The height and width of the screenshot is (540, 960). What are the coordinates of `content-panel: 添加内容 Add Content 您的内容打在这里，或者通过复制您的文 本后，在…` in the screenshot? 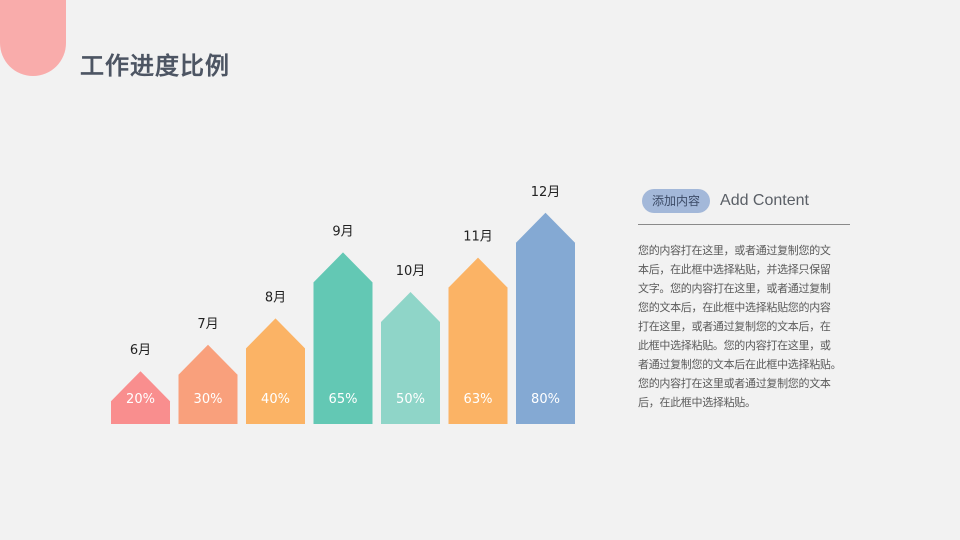 It's located at (751, 299).